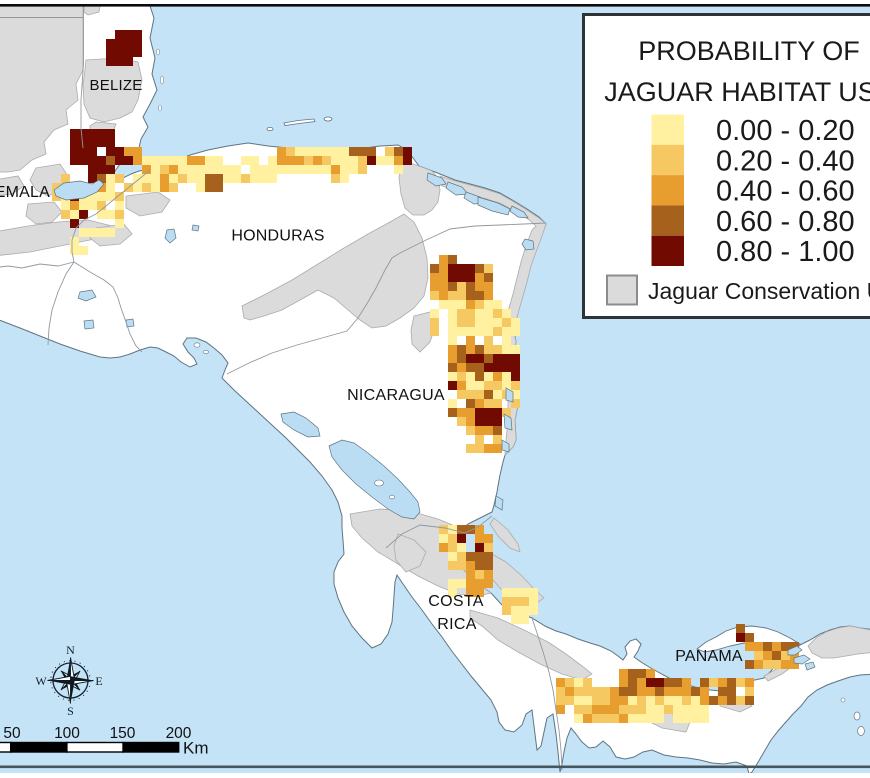  What do you see at coordinates (67, 733) in the screenshot?
I see `svg-text: 100` at bounding box center [67, 733].